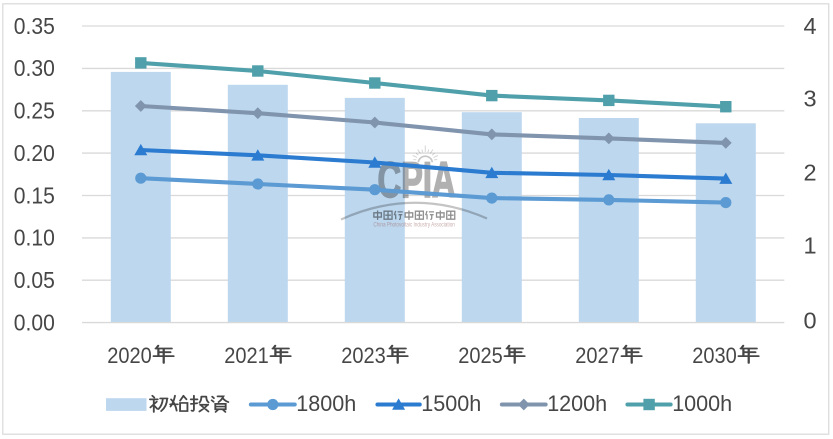  What do you see at coordinates (577, 403) in the screenshot?
I see `svg-text: 1200h` at bounding box center [577, 403].